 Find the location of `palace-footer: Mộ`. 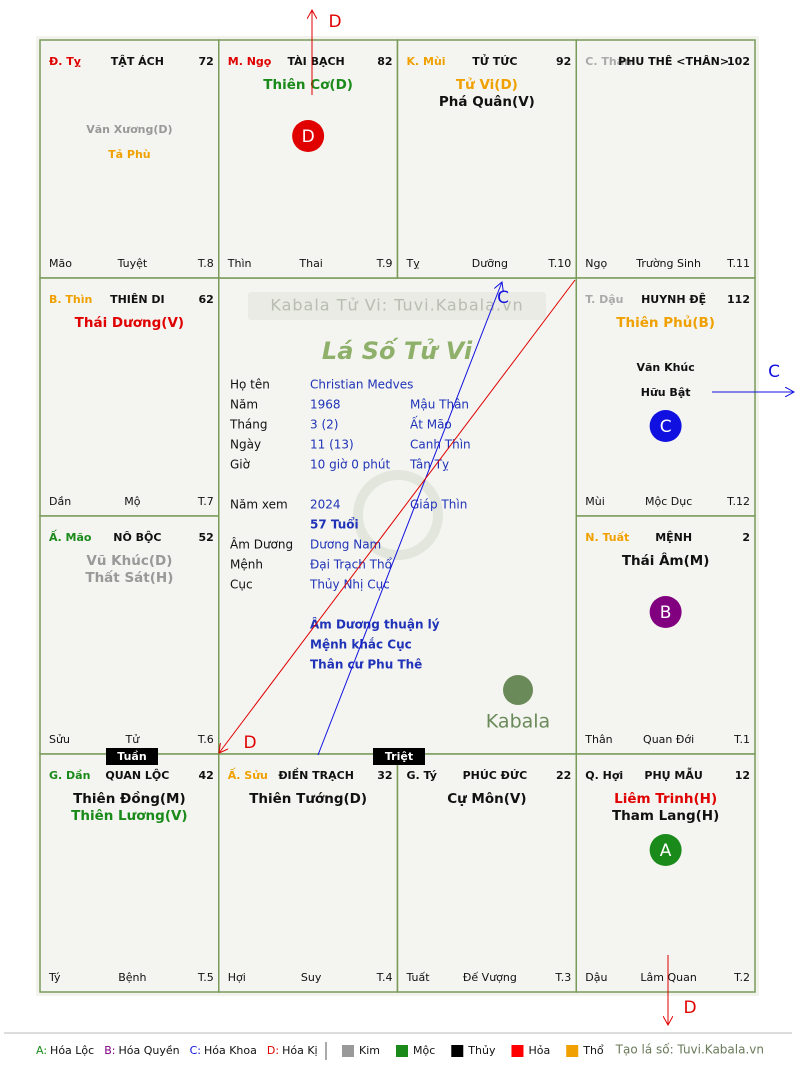

palace-footer: Mộ is located at coordinates (132, 501).